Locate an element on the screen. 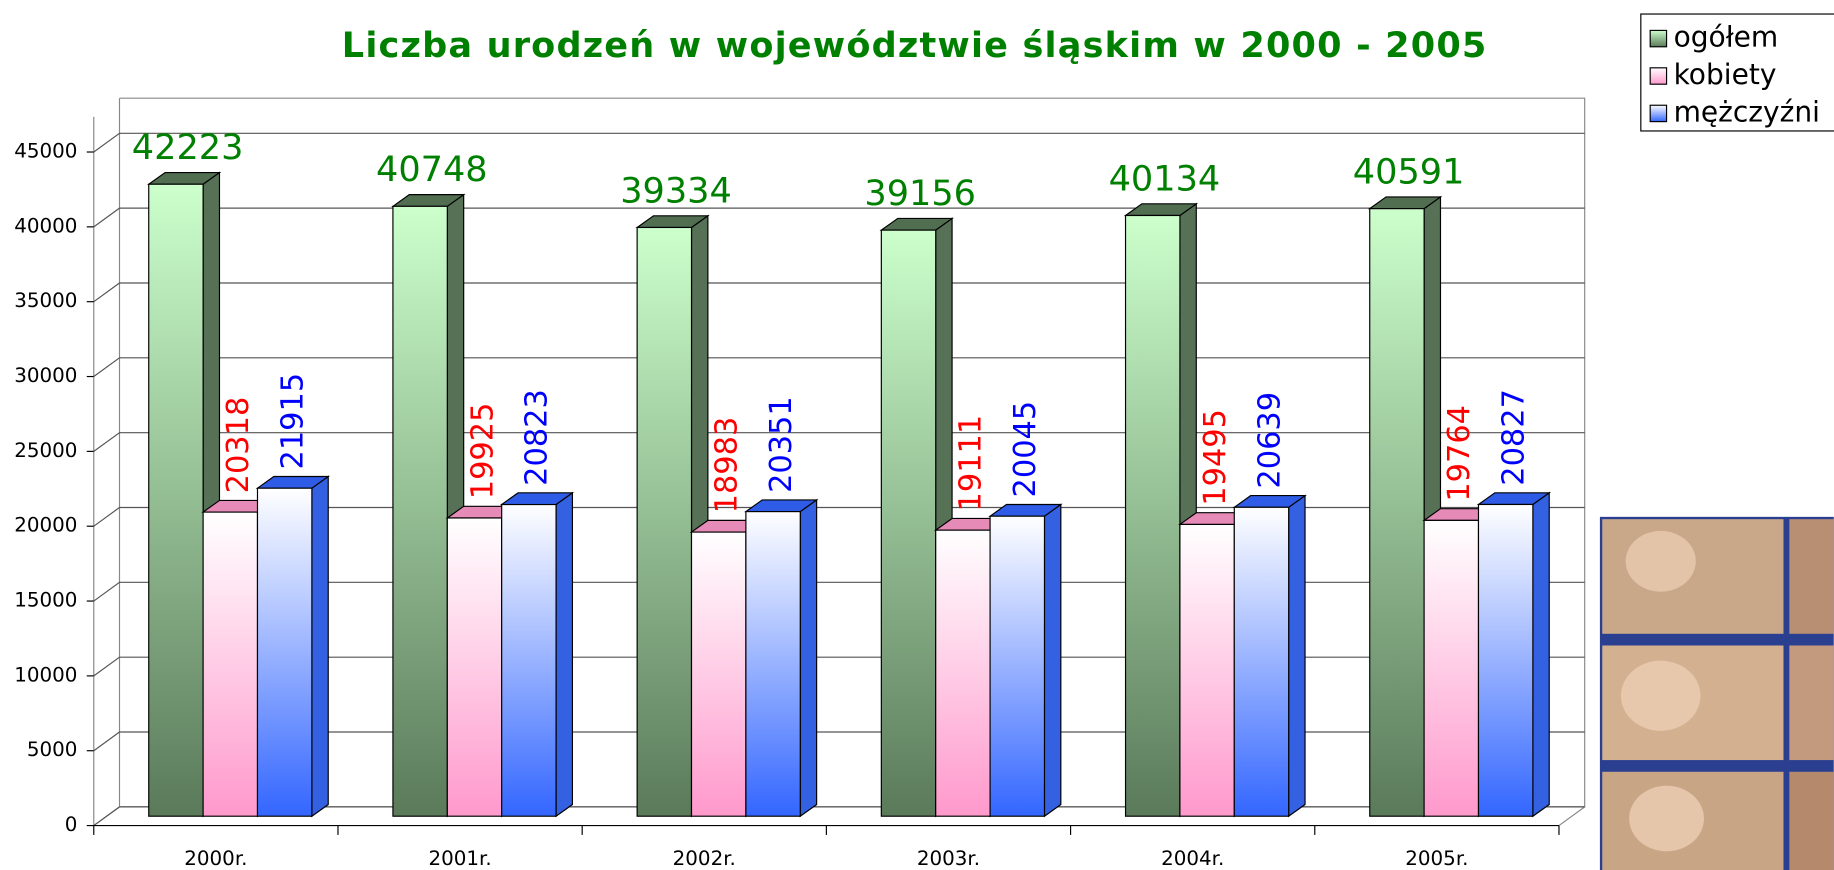 The image size is (1834, 870). data-label: 42223 is located at coordinates (188, 147).